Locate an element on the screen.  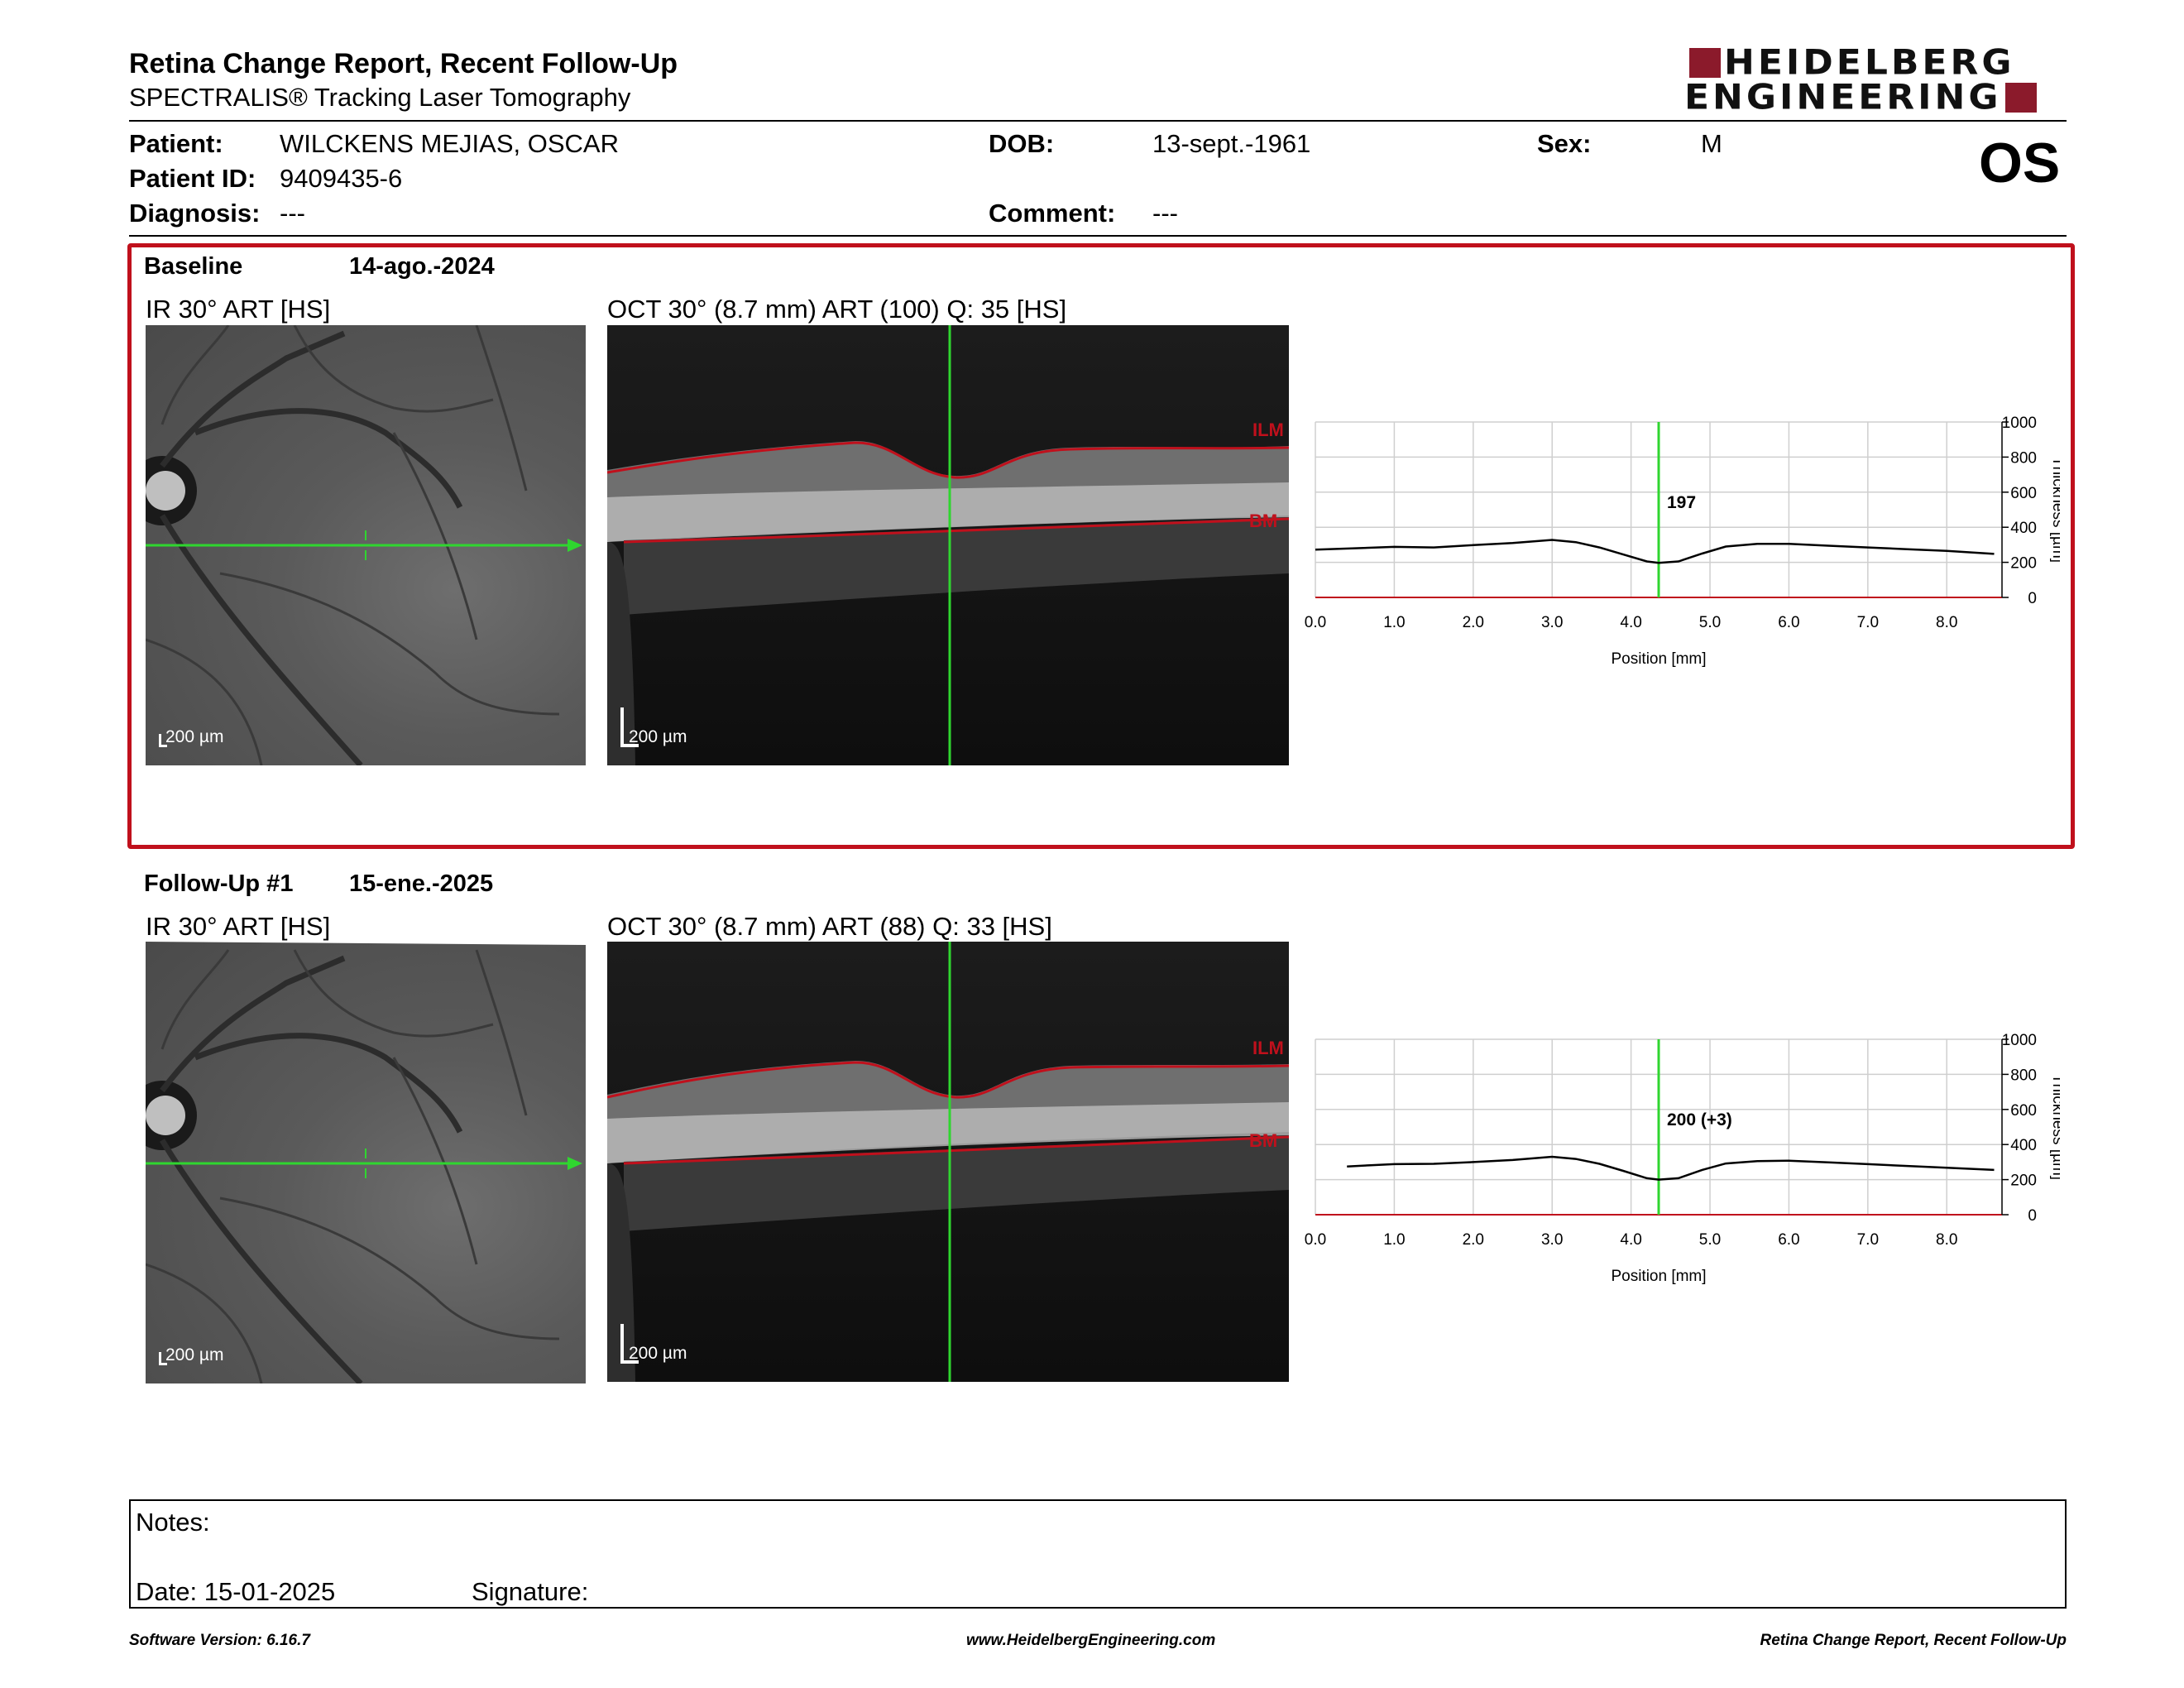
baseline-ir-label: IR 30° ART [HS] is located at coordinates (238, 309).